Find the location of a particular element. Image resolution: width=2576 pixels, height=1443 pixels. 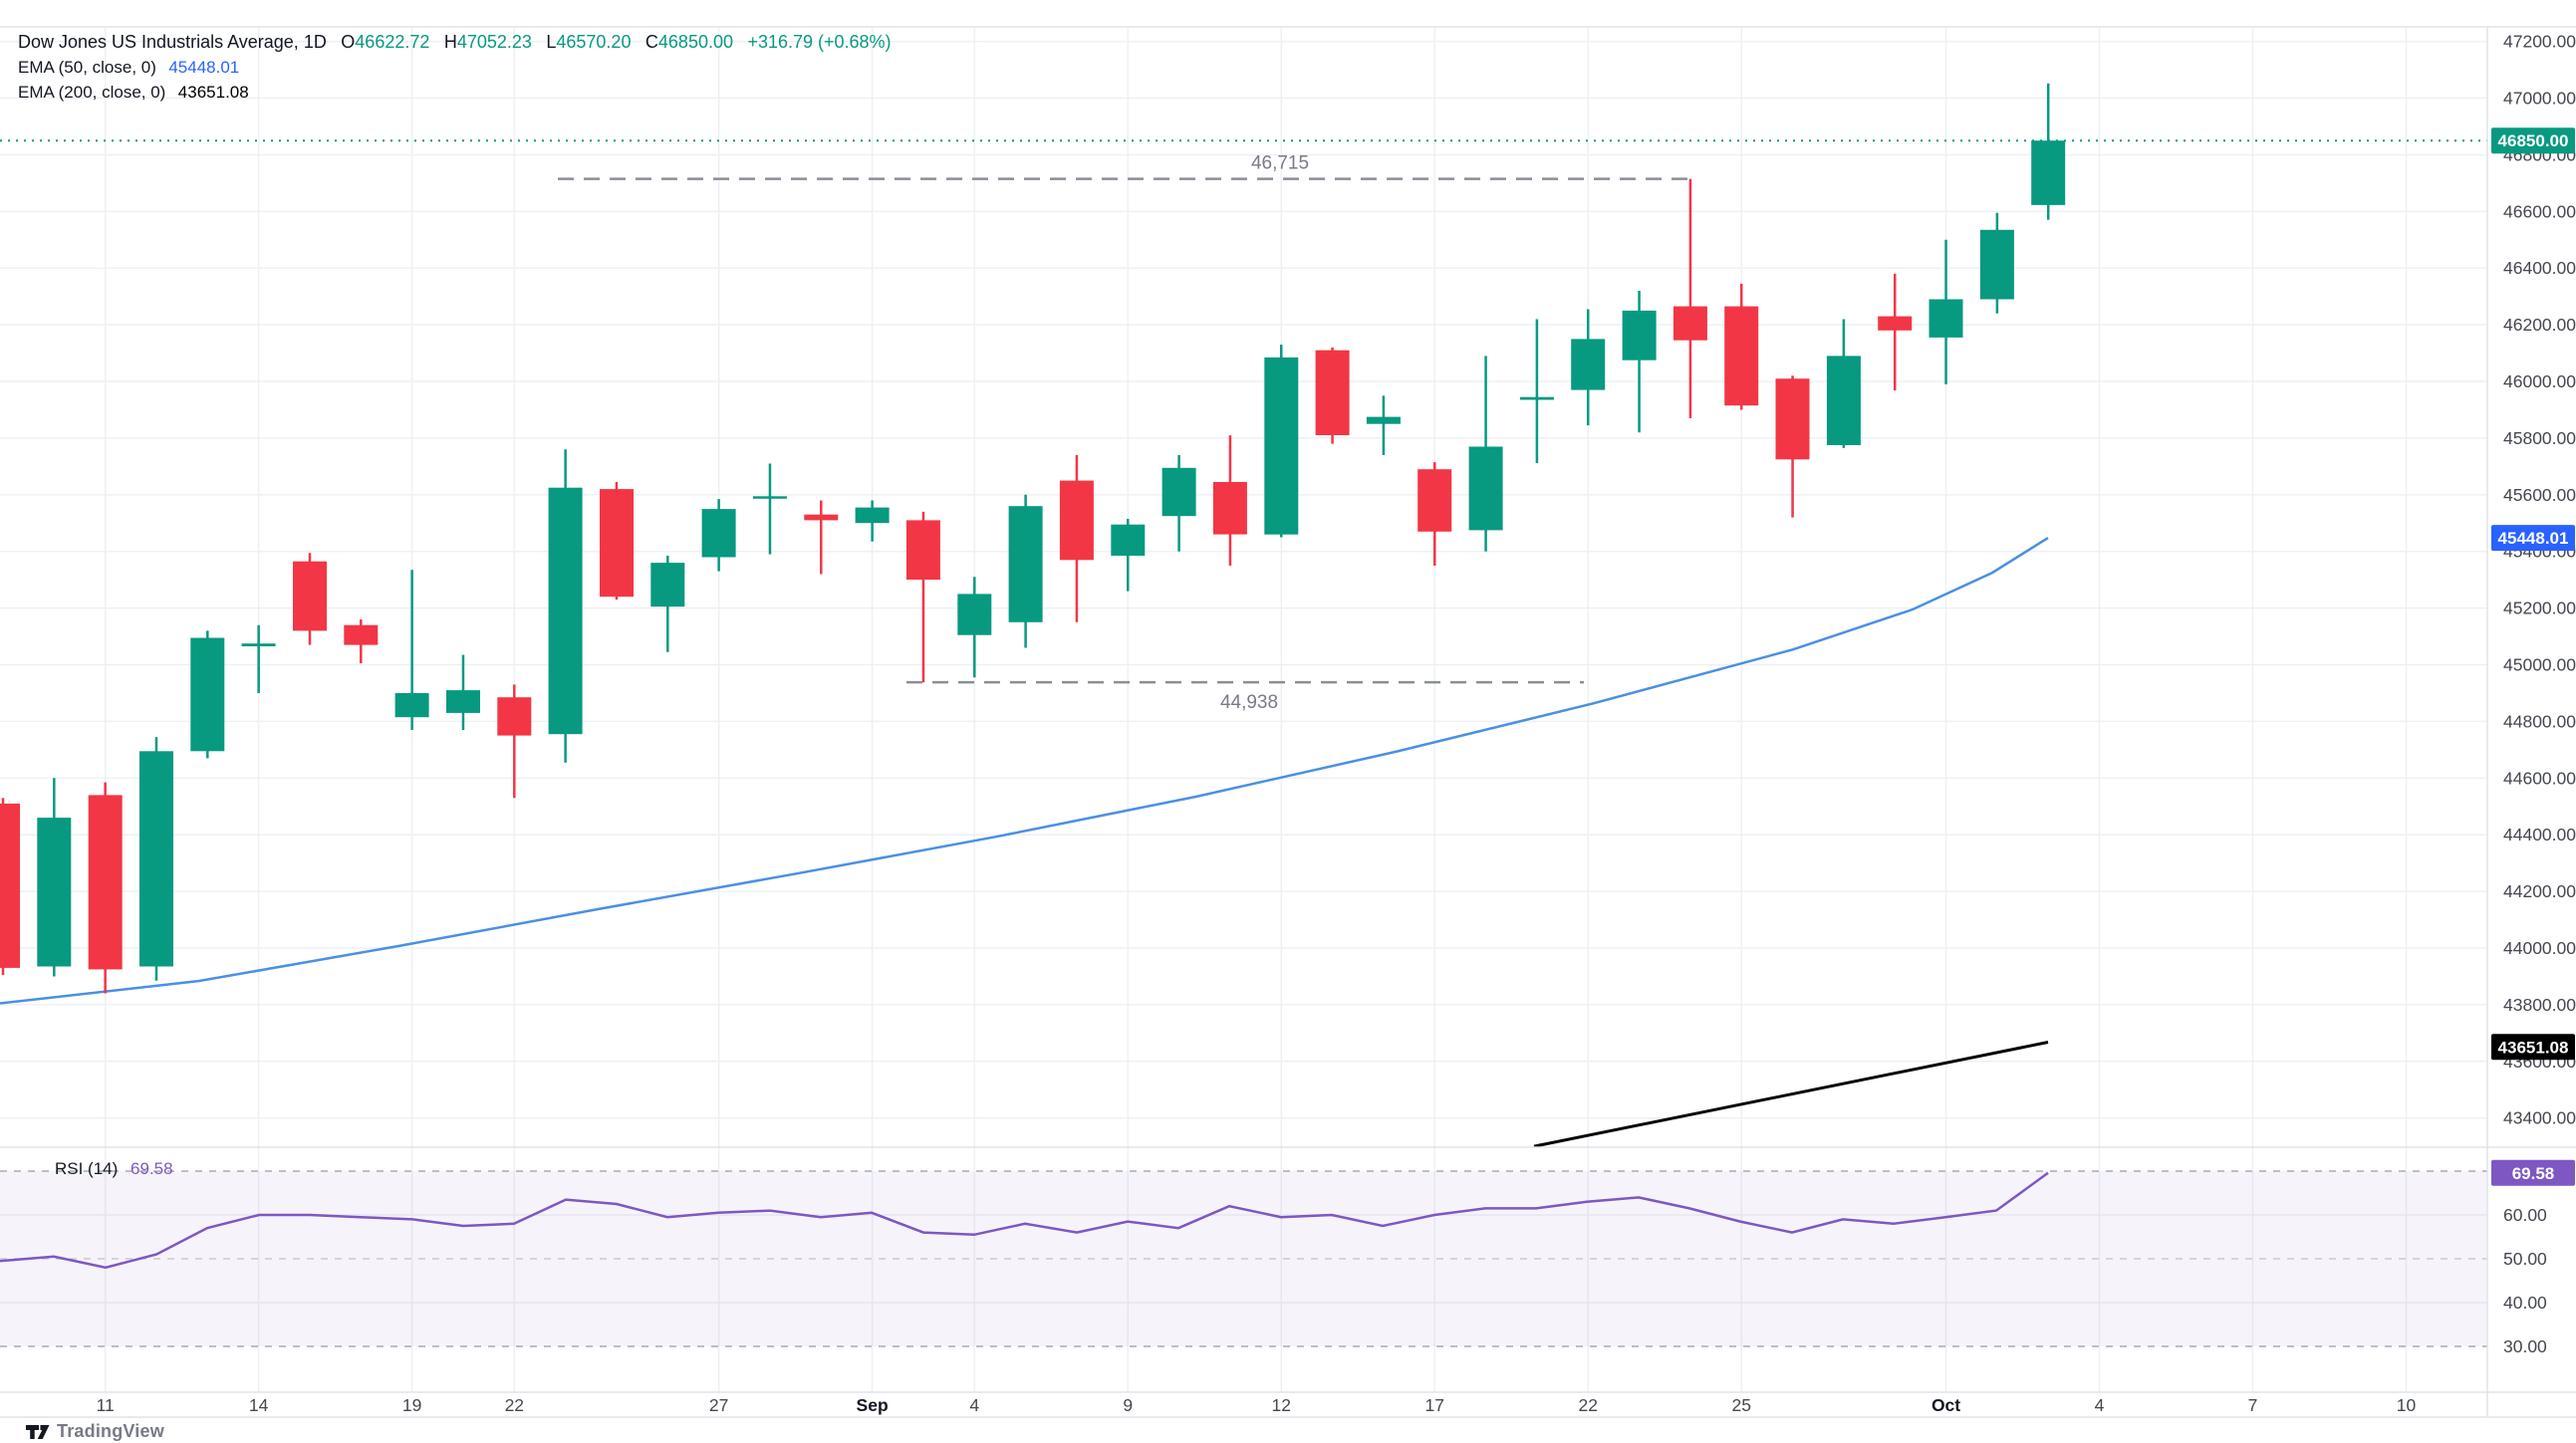

svg-text: 43800.00 is located at coordinates (2539, 1005).